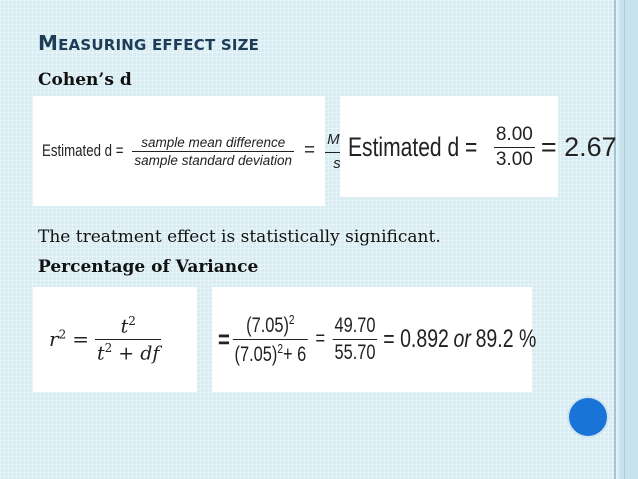  I want to click on r2v-num-1: (7.05)2, so click(270, 324).